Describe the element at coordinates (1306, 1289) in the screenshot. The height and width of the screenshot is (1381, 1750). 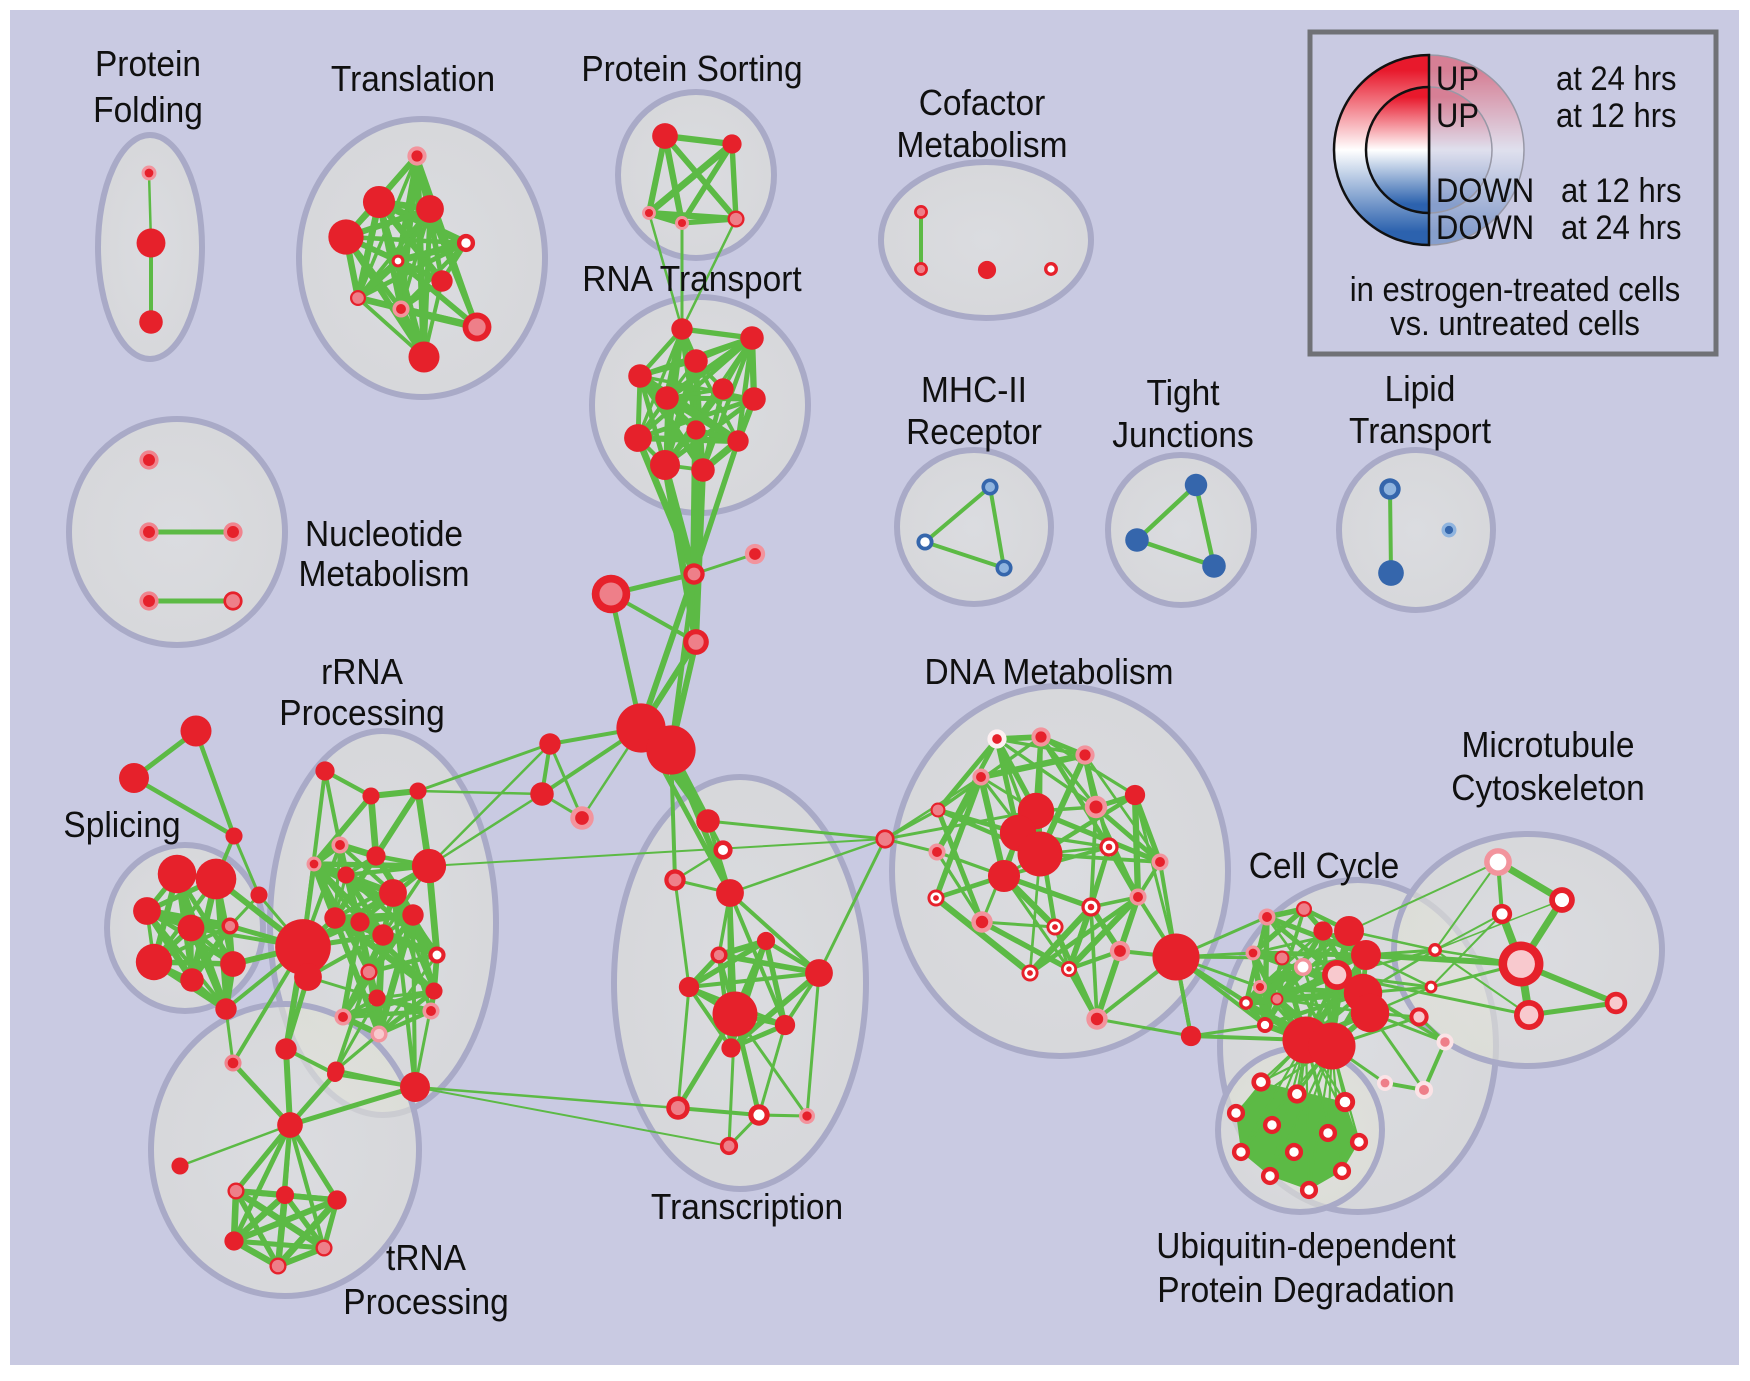
I see `svg-text: Protein Degradation` at that location.